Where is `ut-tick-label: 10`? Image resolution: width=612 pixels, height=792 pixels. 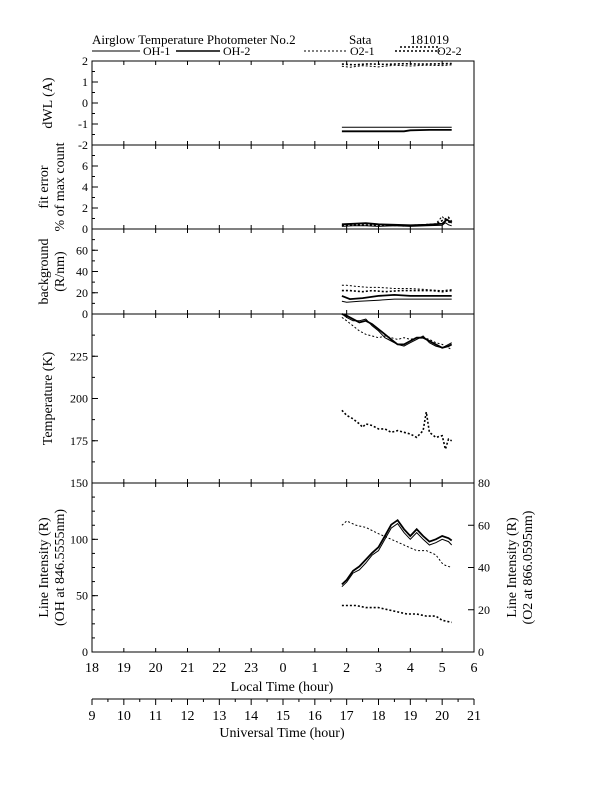
ut-tick-label: 10 is located at coordinates (124, 716).